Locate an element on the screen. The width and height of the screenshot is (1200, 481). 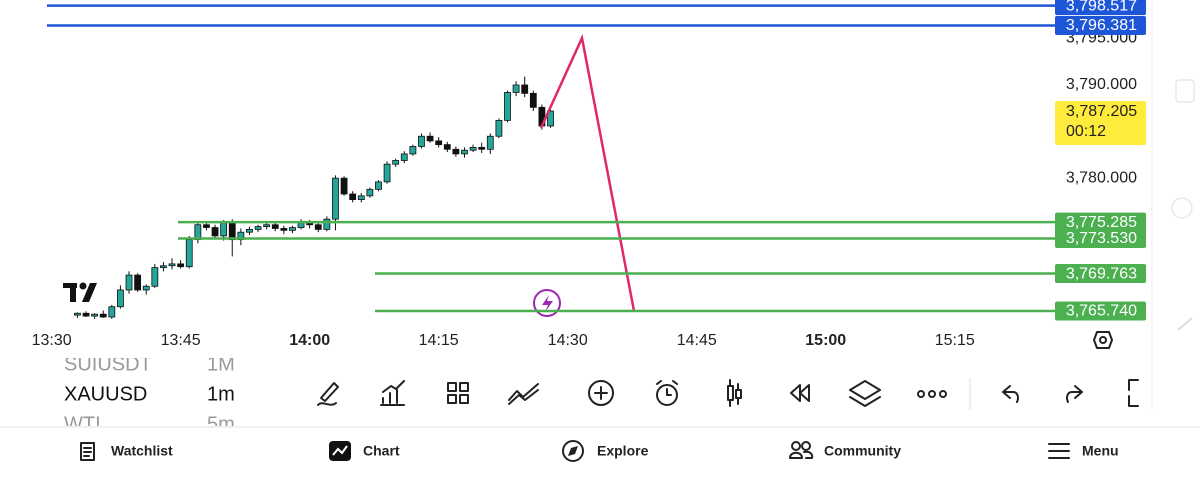
draw-tool is located at coordinates (328, 394).